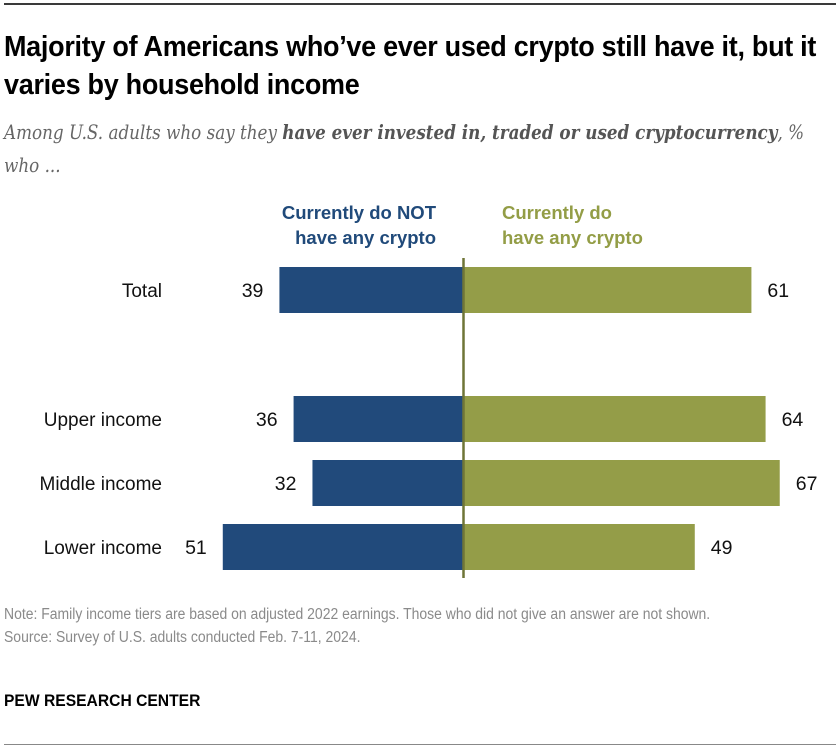 This screenshot has height=748, width=840. What do you see at coordinates (103, 420) in the screenshot?
I see `category-label-upper-income: Upper income` at bounding box center [103, 420].